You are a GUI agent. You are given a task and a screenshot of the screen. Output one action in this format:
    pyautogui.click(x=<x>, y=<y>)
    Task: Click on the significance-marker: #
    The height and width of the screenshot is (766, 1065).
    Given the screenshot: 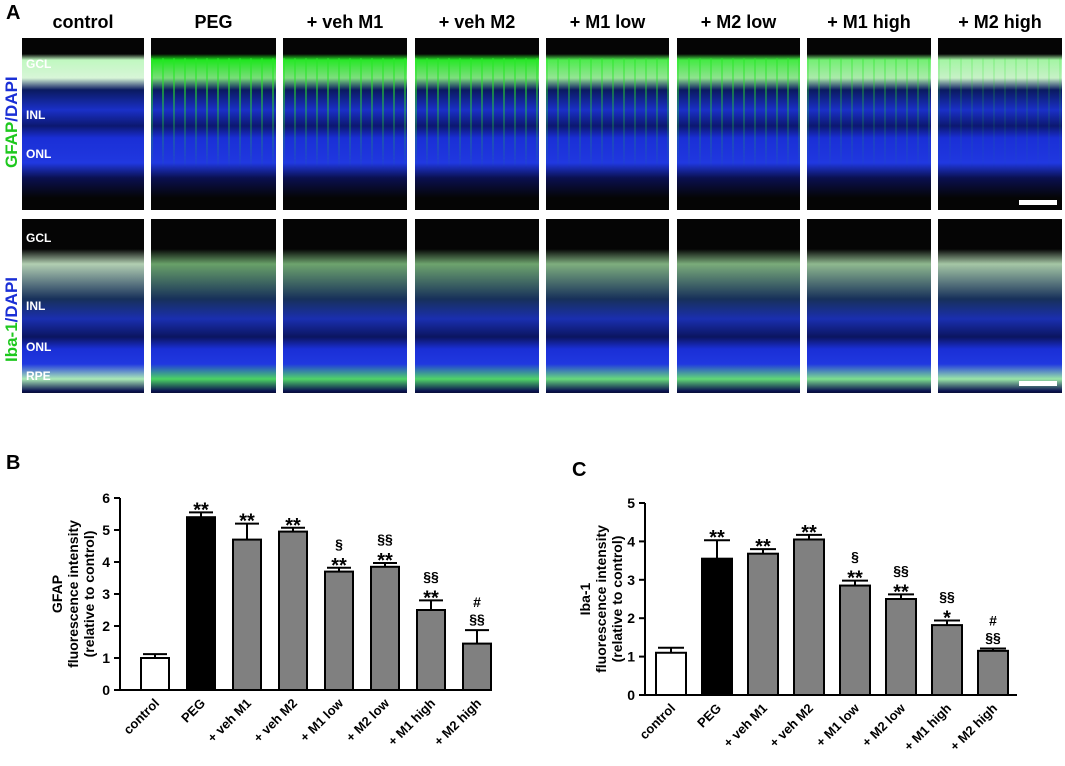 What is the action you would take?
    pyautogui.click(x=993, y=621)
    